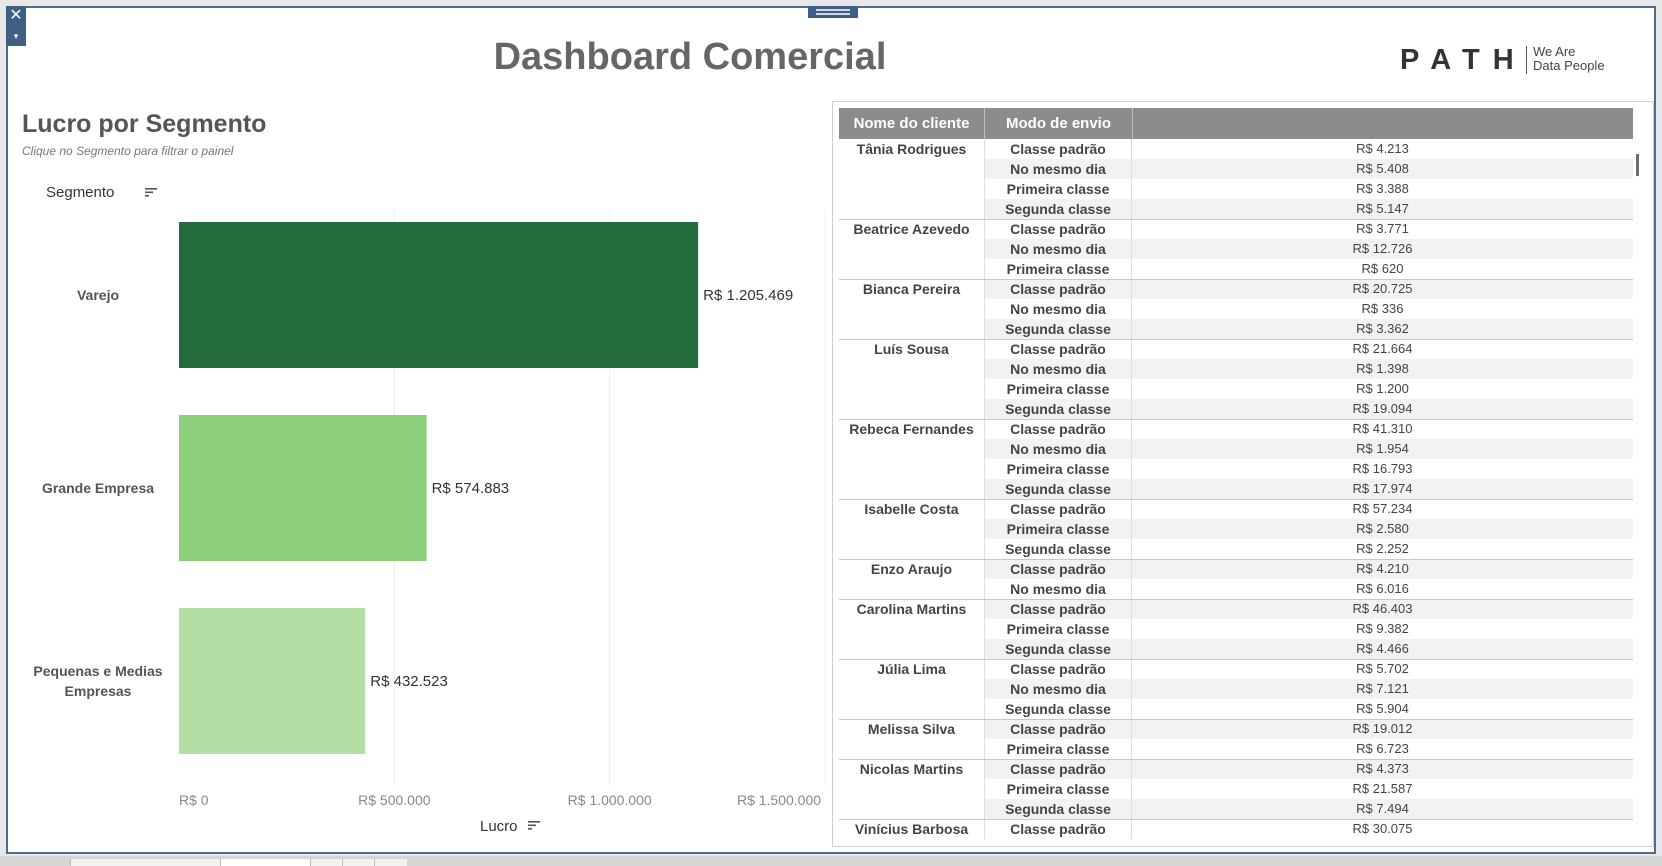 The image size is (1662, 866). What do you see at coordinates (1236, 769) in the screenshot?
I see `table-row: Classe padrão R$ 4.373` at bounding box center [1236, 769].